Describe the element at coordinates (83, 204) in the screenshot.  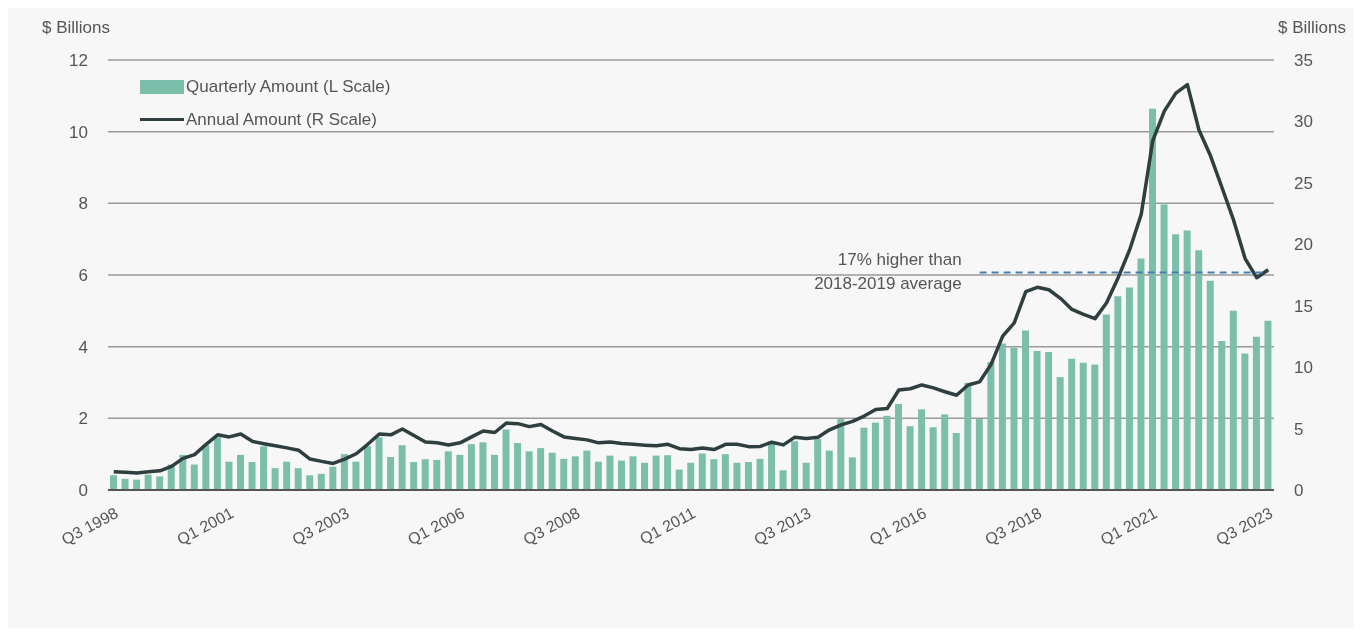
I see `y-tick-label: 8` at that location.